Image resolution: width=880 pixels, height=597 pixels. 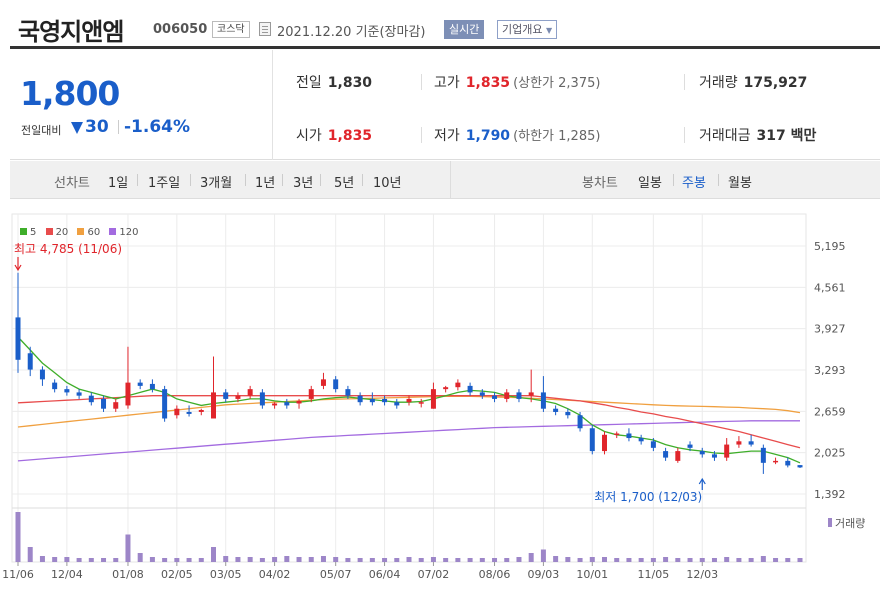 I want to click on amount-label: 거래대금, so click(x=725, y=136).